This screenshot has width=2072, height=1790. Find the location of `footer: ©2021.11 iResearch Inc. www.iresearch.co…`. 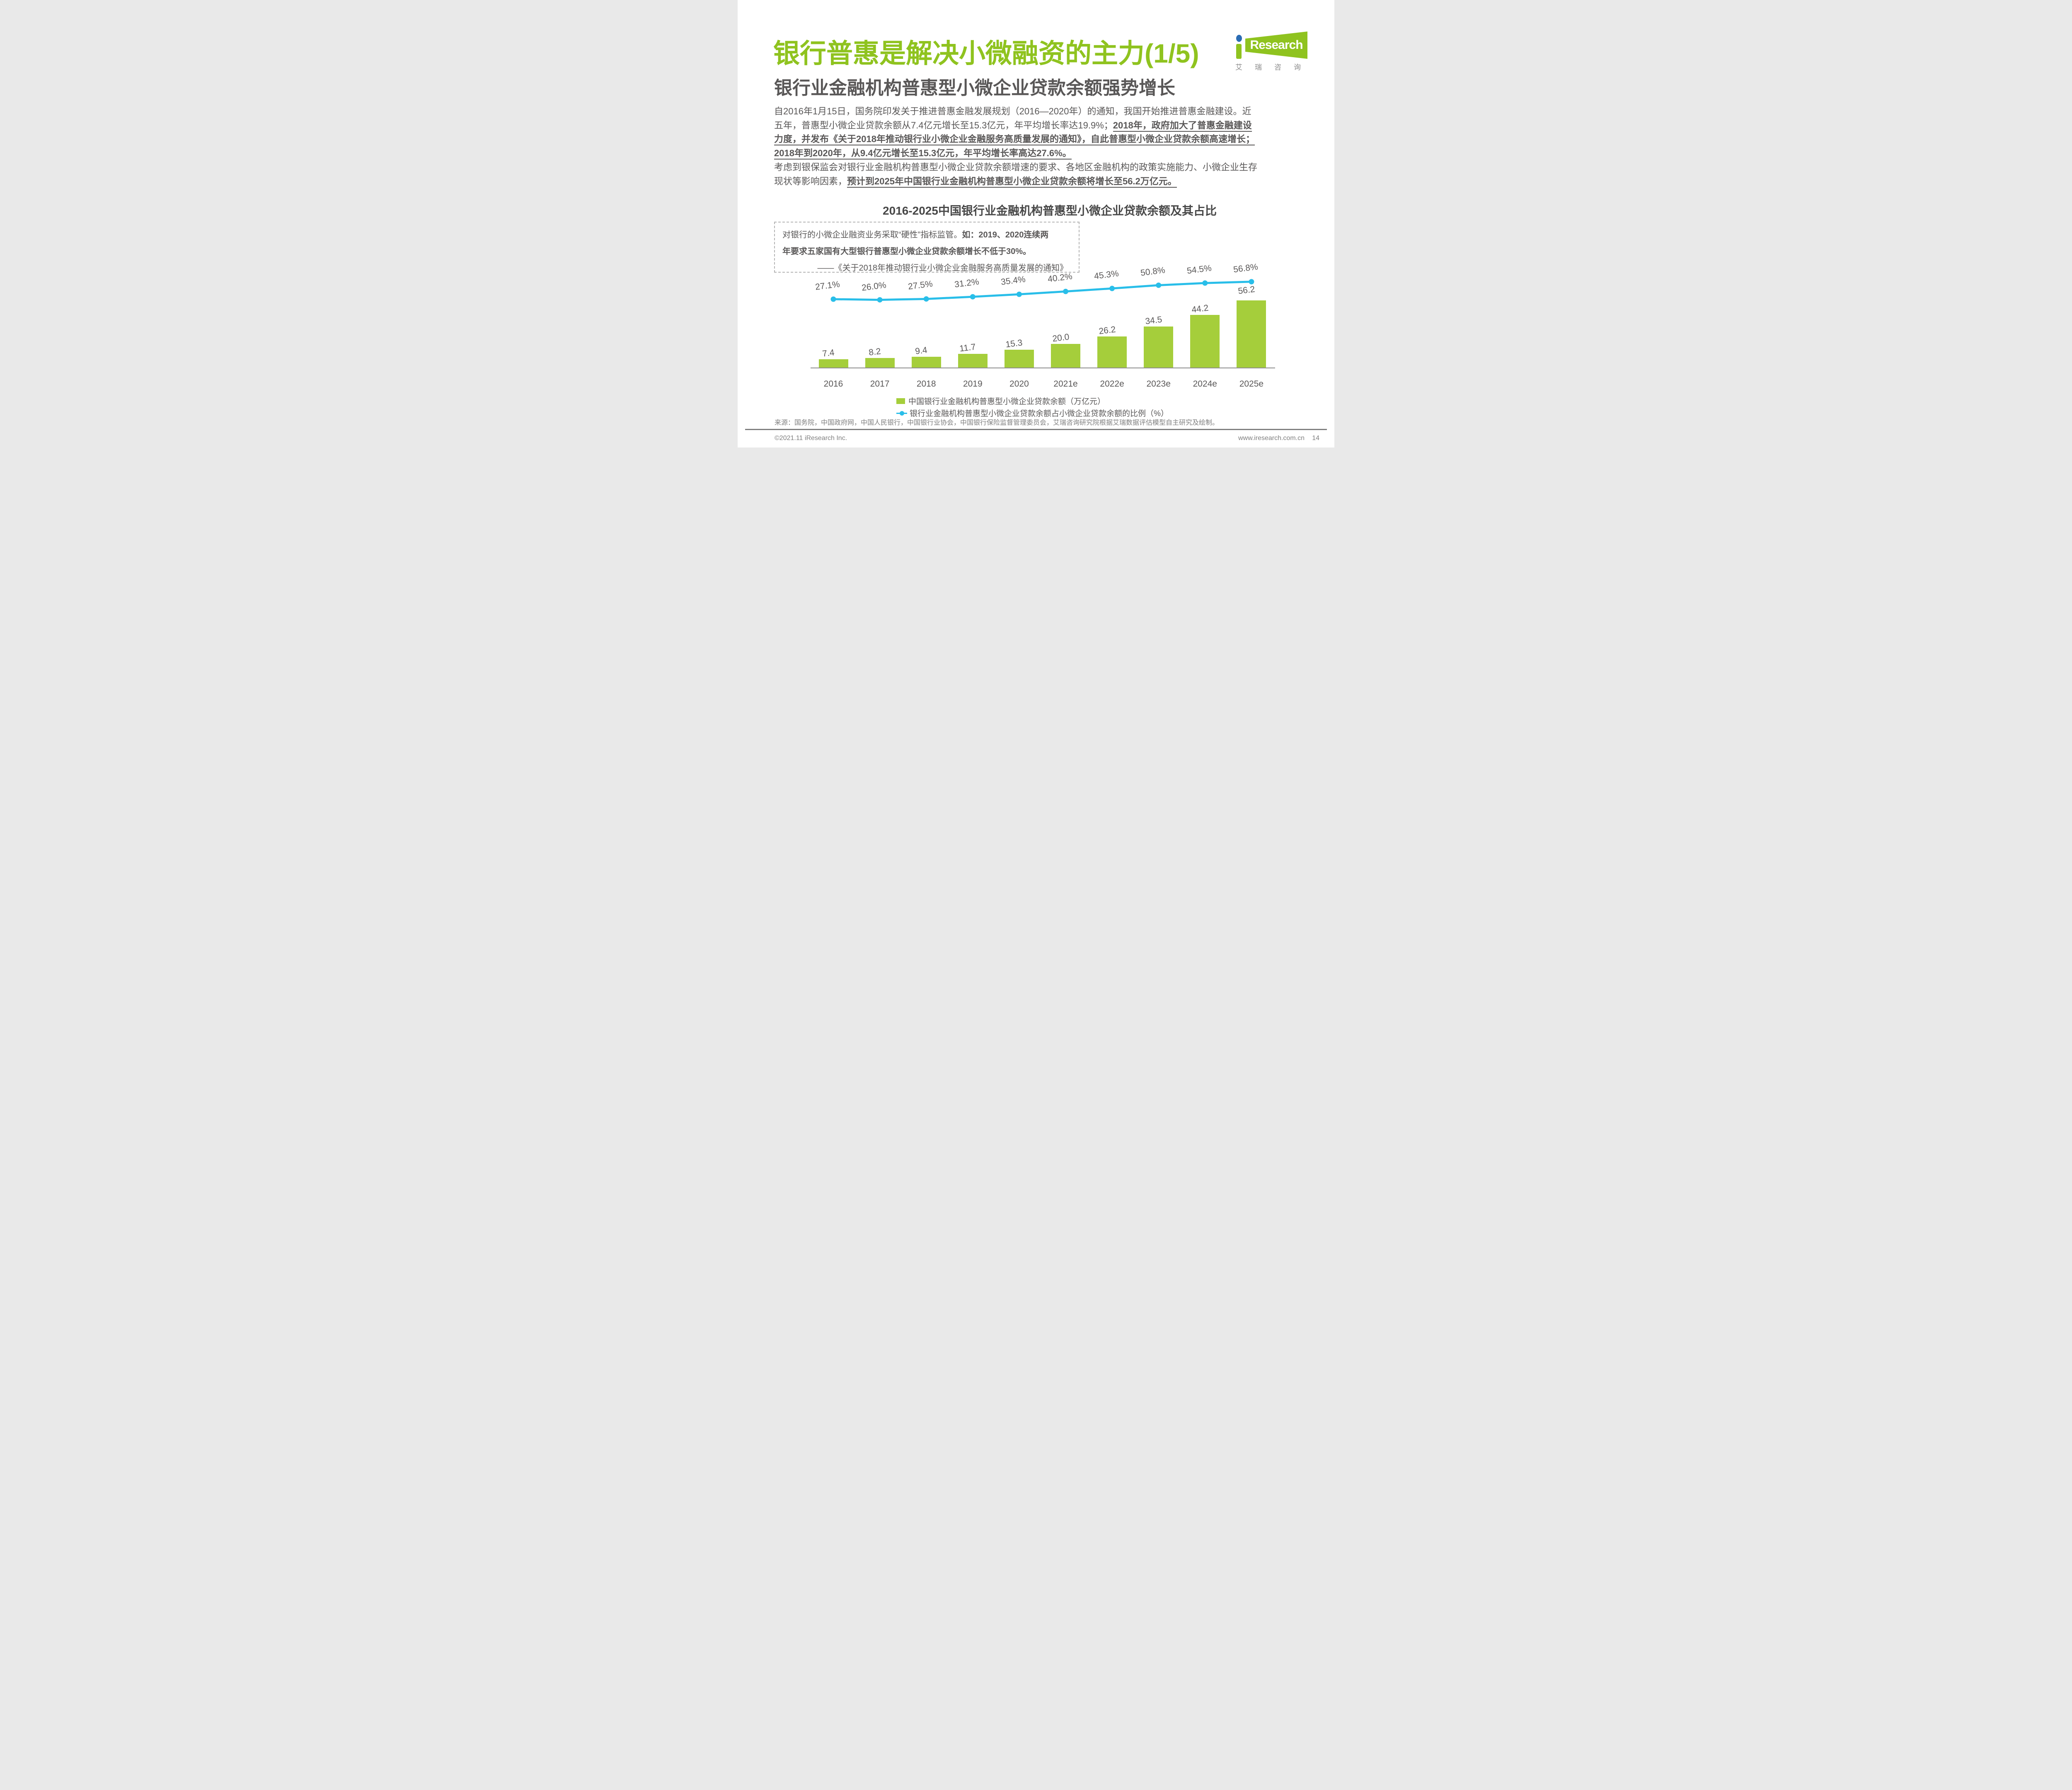

footer: ©2021.11 iResearch Inc. www.iresearch.co… is located at coordinates (1036, 439).